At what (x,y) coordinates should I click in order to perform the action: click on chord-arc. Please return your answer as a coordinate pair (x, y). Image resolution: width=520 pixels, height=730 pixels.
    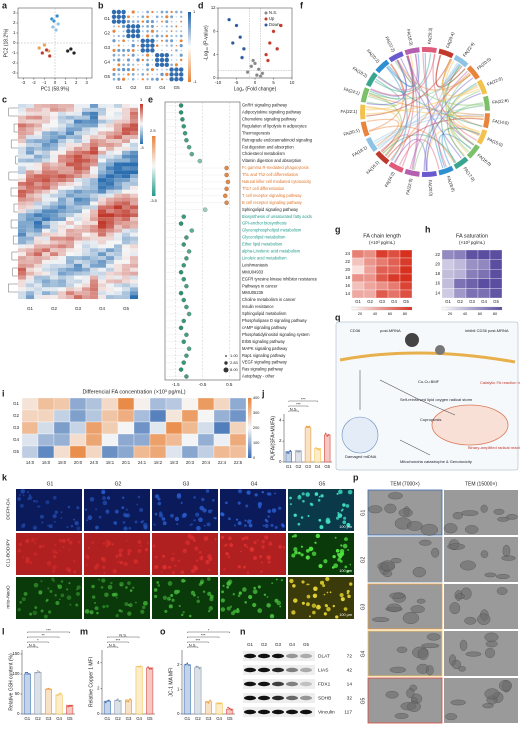
    Looking at the image, I should click on (396, 57).